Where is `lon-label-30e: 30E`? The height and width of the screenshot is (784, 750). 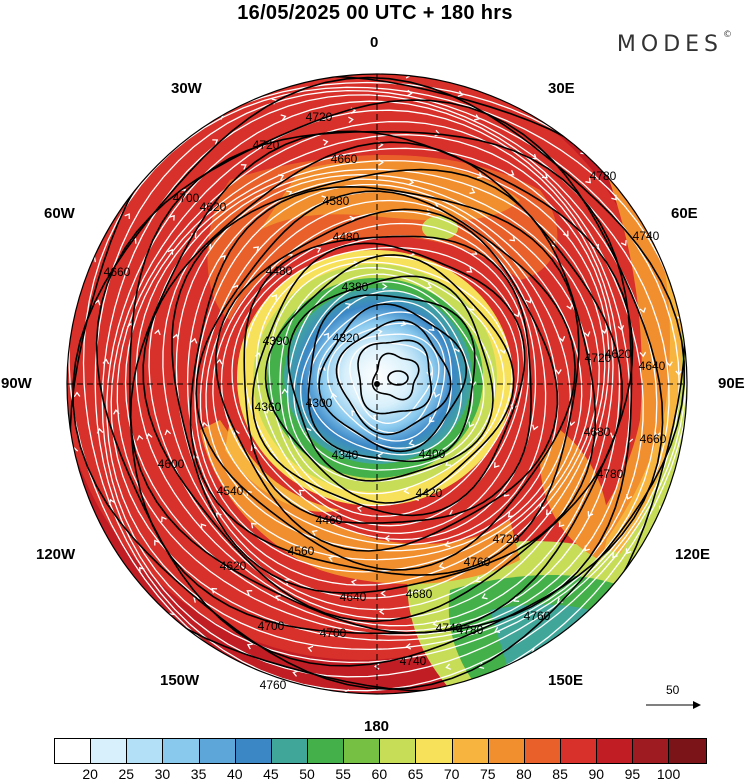
lon-label-30e: 30E is located at coordinates (561, 88).